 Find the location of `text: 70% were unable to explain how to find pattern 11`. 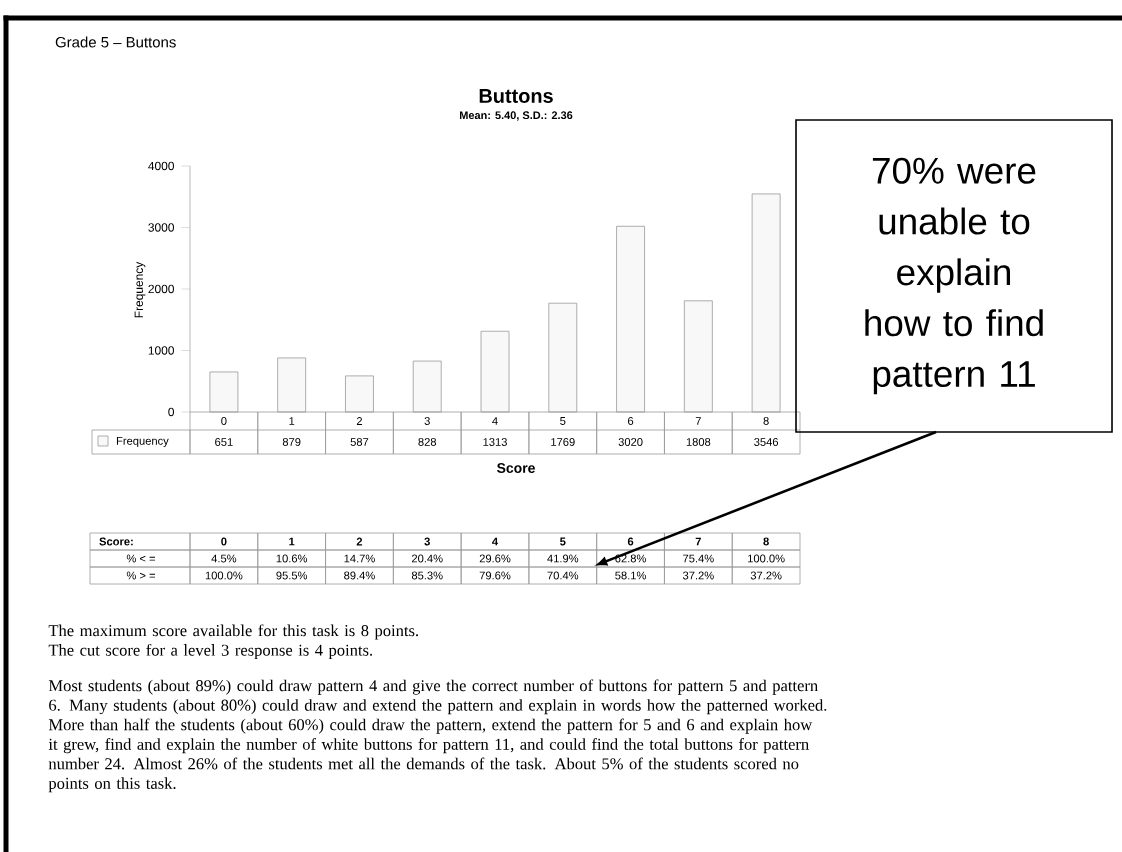

text: 70% were unable to explain how to find pattern 11 is located at coordinates (954, 276).